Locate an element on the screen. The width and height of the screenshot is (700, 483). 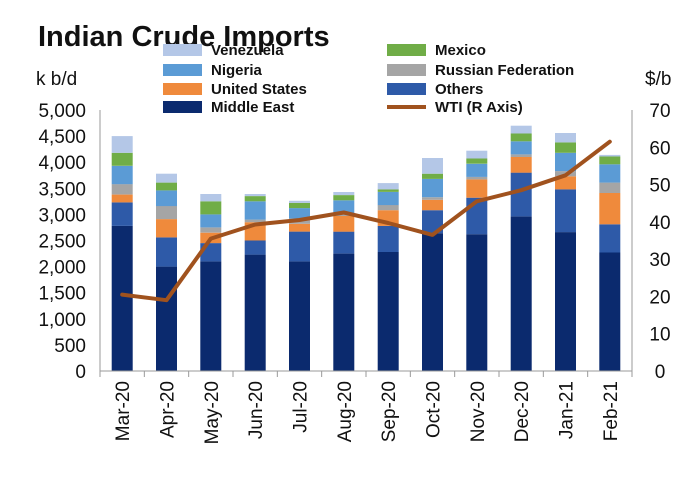
x-tick-label: Dec-20 is located at coordinates (522, 411).